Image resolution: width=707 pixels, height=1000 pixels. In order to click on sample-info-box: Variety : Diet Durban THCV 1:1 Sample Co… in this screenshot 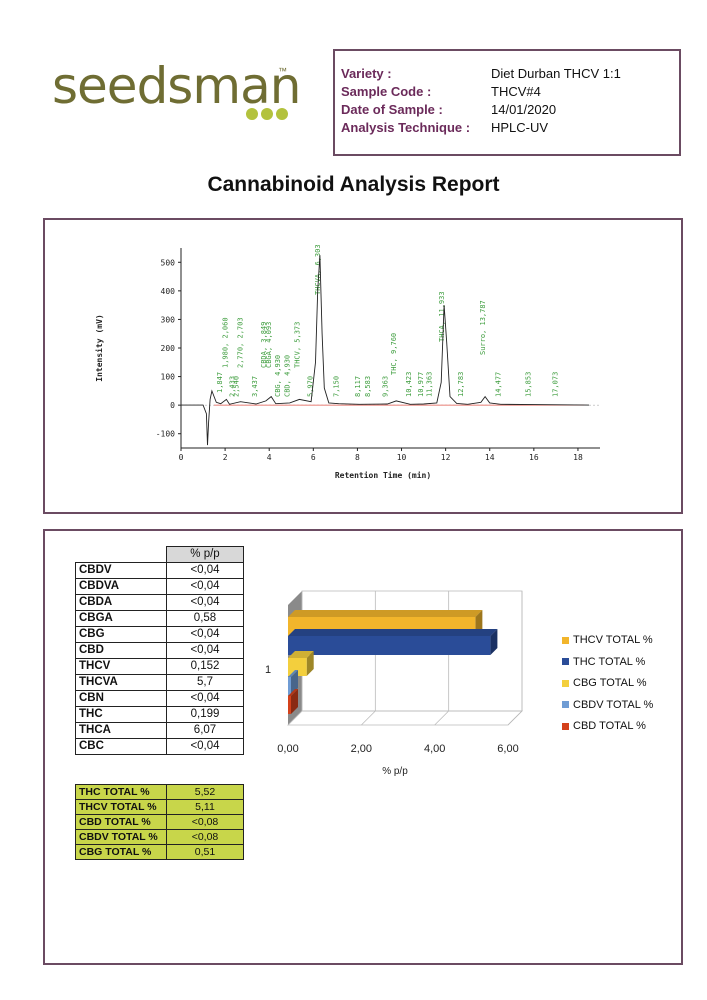, I will do `click(507, 102)`.